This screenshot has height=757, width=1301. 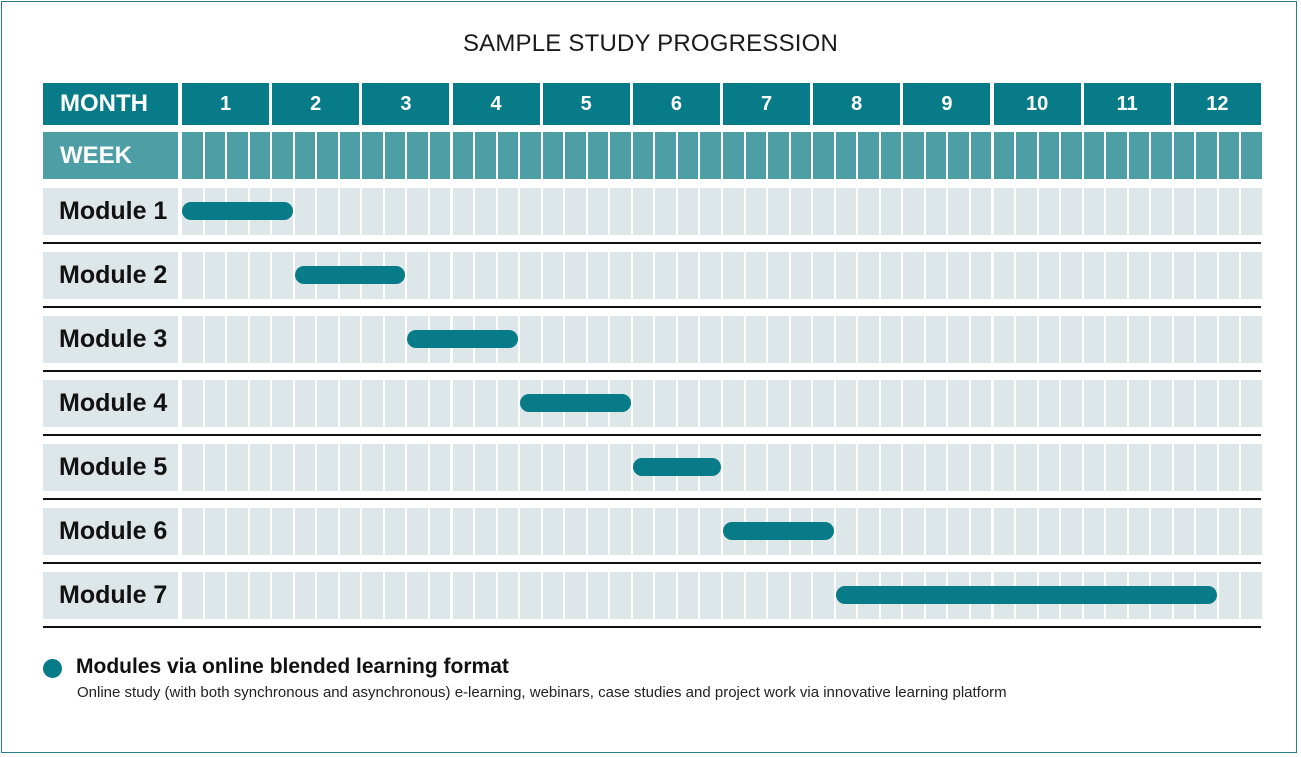 I want to click on month-header-cell: 6, so click(x=676, y=104).